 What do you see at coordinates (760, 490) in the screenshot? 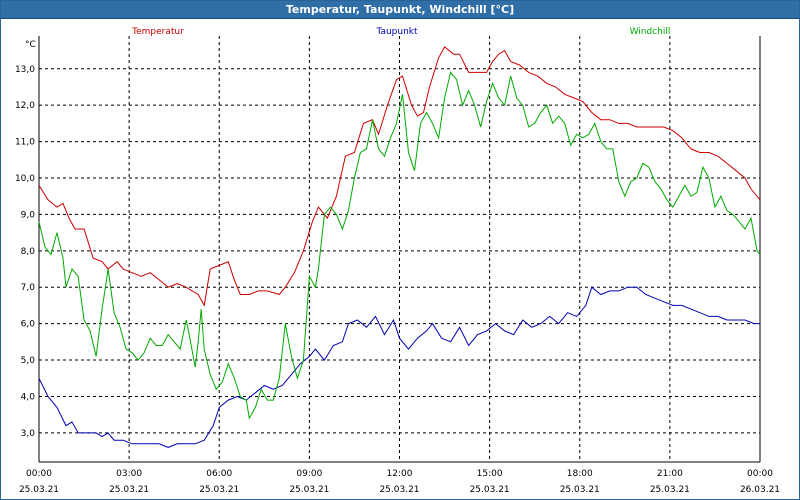
I see `x-tick-date: 26.03.21` at bounding box center [760, 490].